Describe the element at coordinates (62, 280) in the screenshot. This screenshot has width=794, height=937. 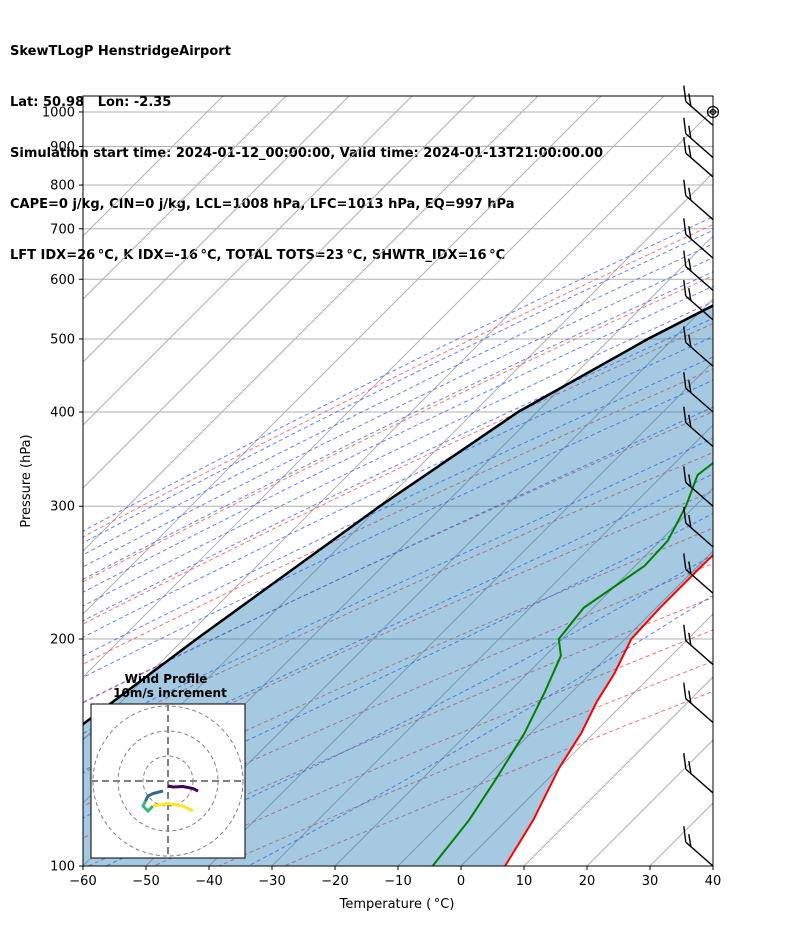
I see `y-tick-label: 600` at that location.